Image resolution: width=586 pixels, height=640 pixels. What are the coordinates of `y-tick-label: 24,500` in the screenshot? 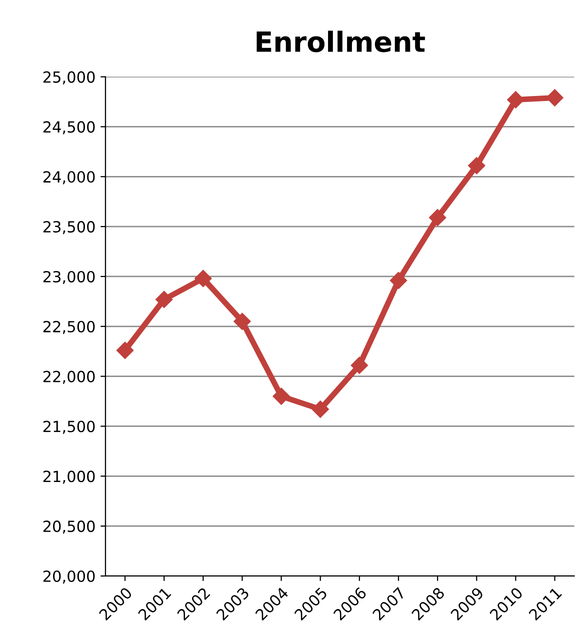 It's located at (69, 127).